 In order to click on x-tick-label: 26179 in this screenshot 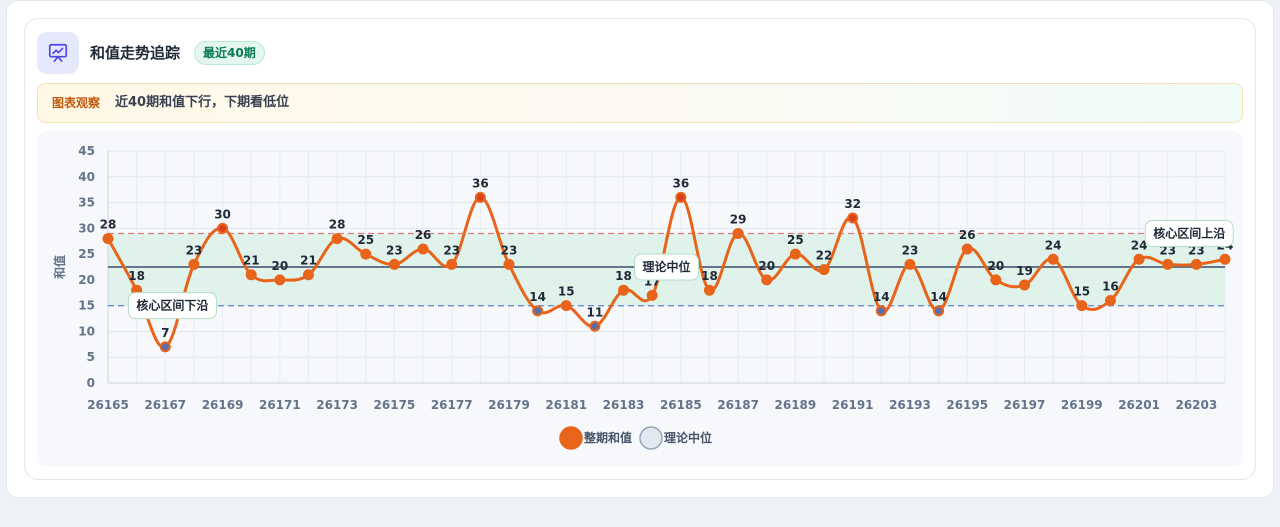, I will do `click(509, 405)`.